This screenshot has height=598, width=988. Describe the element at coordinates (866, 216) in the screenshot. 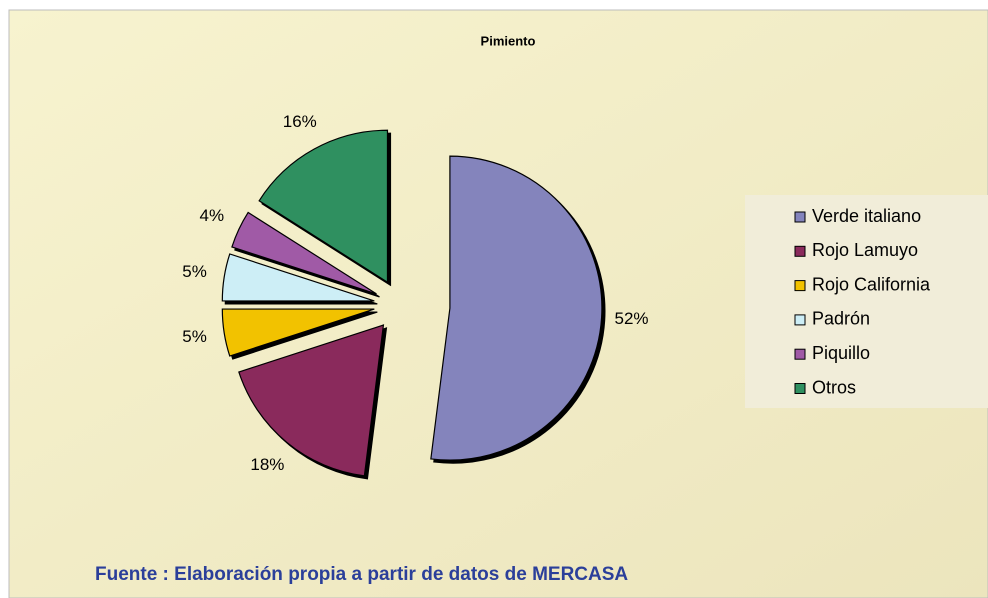

I see `legend-label: Verde italiano` at that location.